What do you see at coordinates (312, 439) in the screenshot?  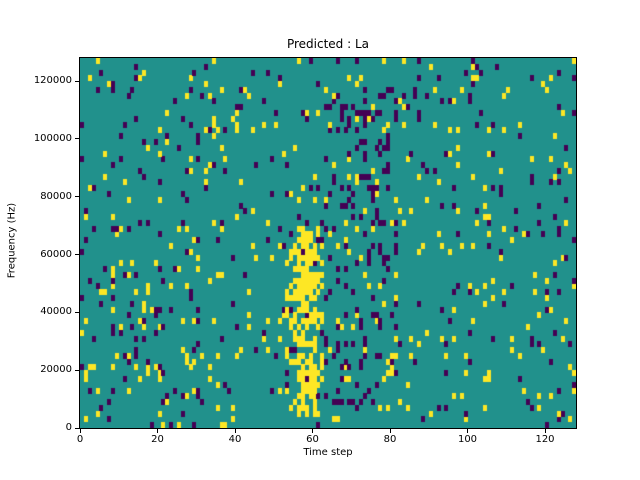 I see `x-tick-label: 60` at bounding box center [312, 439].